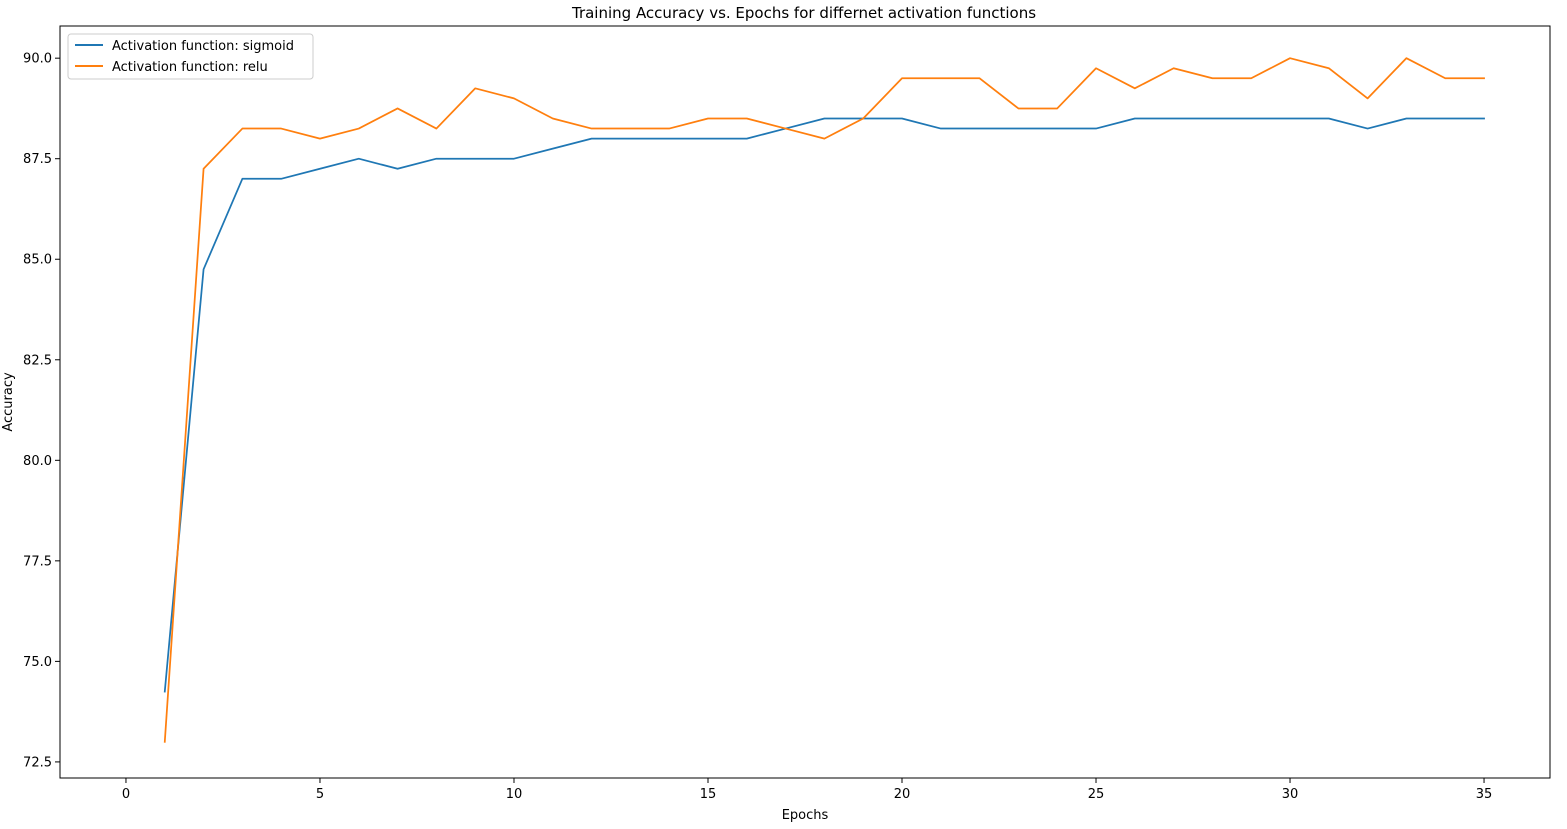  Describe the element at coordinates (514, 794) in the screenshot. I see `x-tick-label: 10` at that location.